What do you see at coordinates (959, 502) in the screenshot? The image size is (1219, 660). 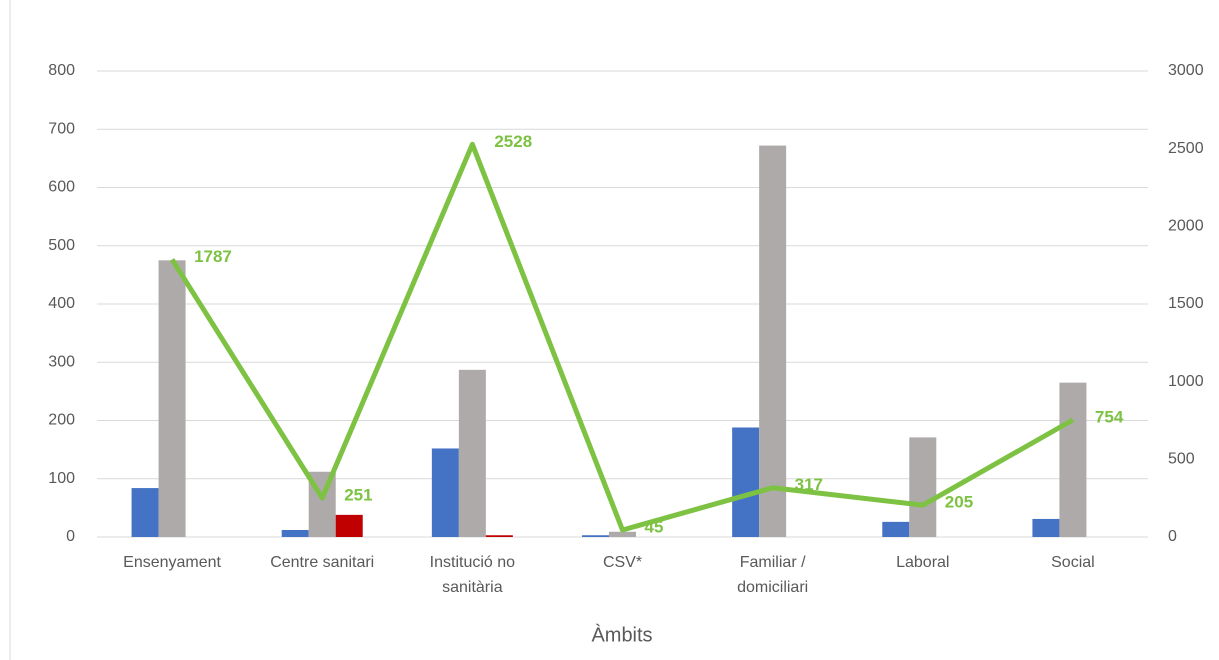 I see `data-label: 205` at bounding box center [959, 502].